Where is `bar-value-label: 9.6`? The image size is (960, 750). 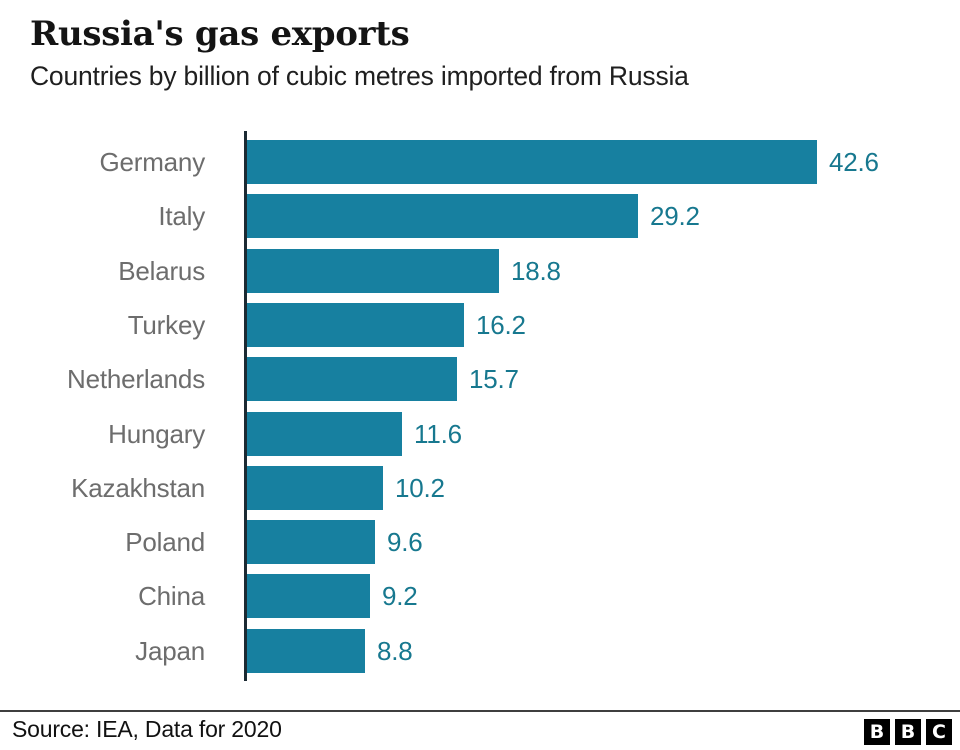 bar-value-label: 9.6 is located at coordinates (405, 542).